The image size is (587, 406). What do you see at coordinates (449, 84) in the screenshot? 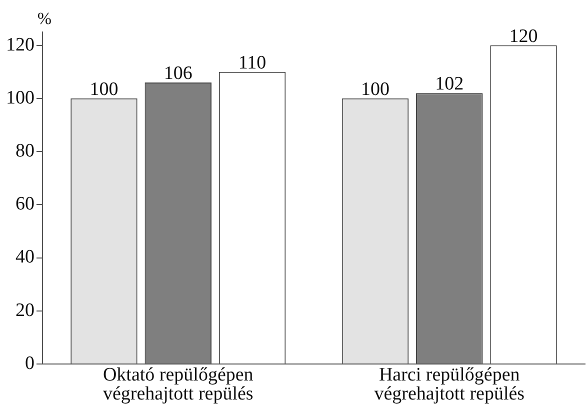
I see `data-label: 102` at bounding box center [449, 84].